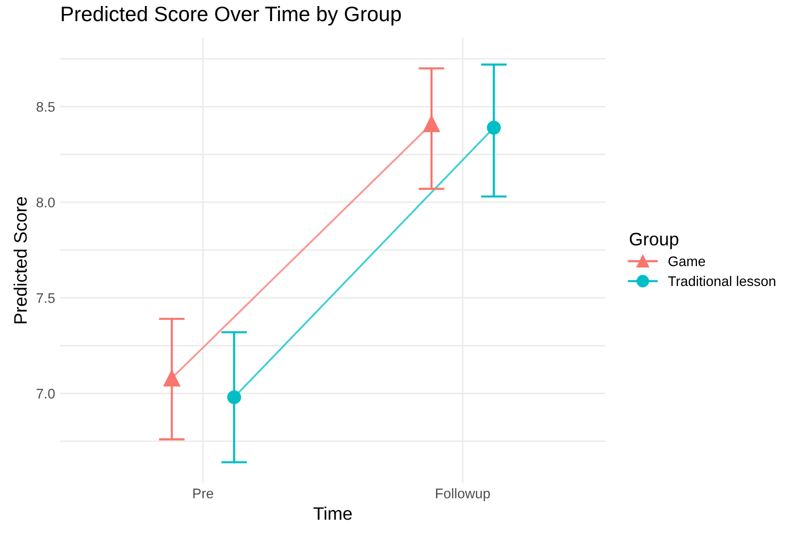 The image size is (802, 540). Describe the element at coordinates (463, 495) in the screenshot. I see `x-tick-label: Followup` at that location.